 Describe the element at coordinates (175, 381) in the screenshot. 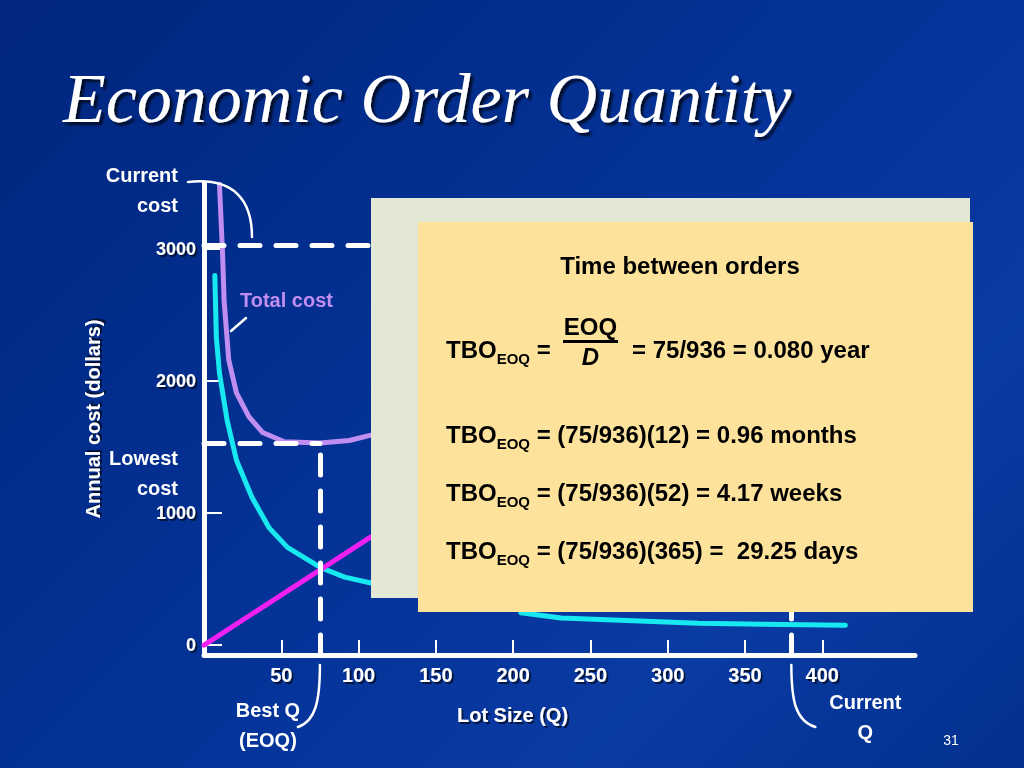

I see `y-tick-label: 2000` at that location.